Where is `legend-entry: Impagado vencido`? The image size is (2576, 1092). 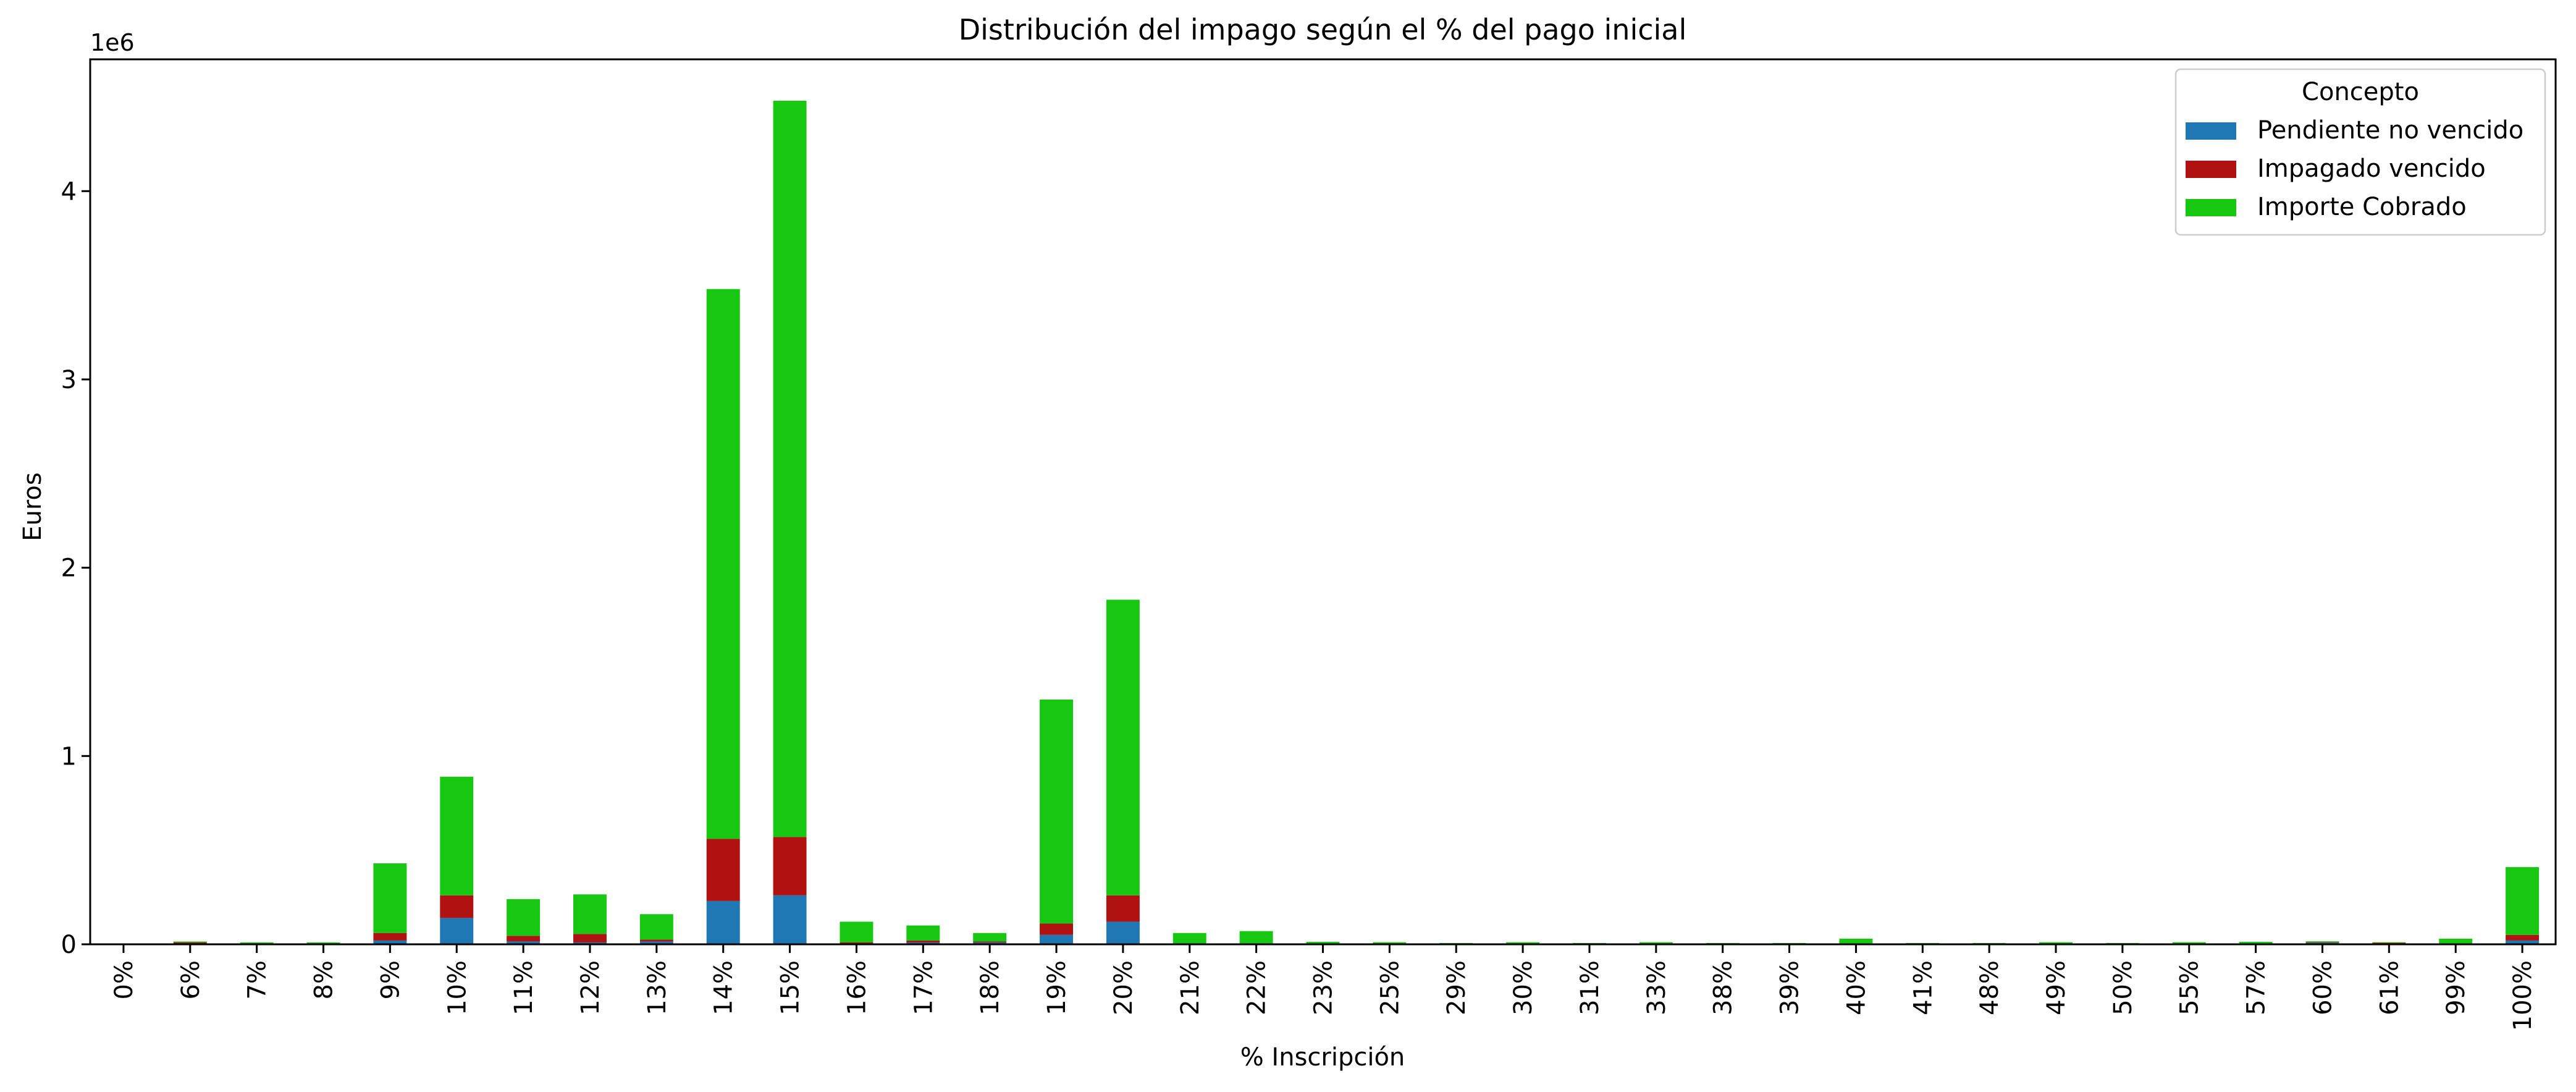
legend-entry: Impagado vencido is located at coordinates (2371, 168).